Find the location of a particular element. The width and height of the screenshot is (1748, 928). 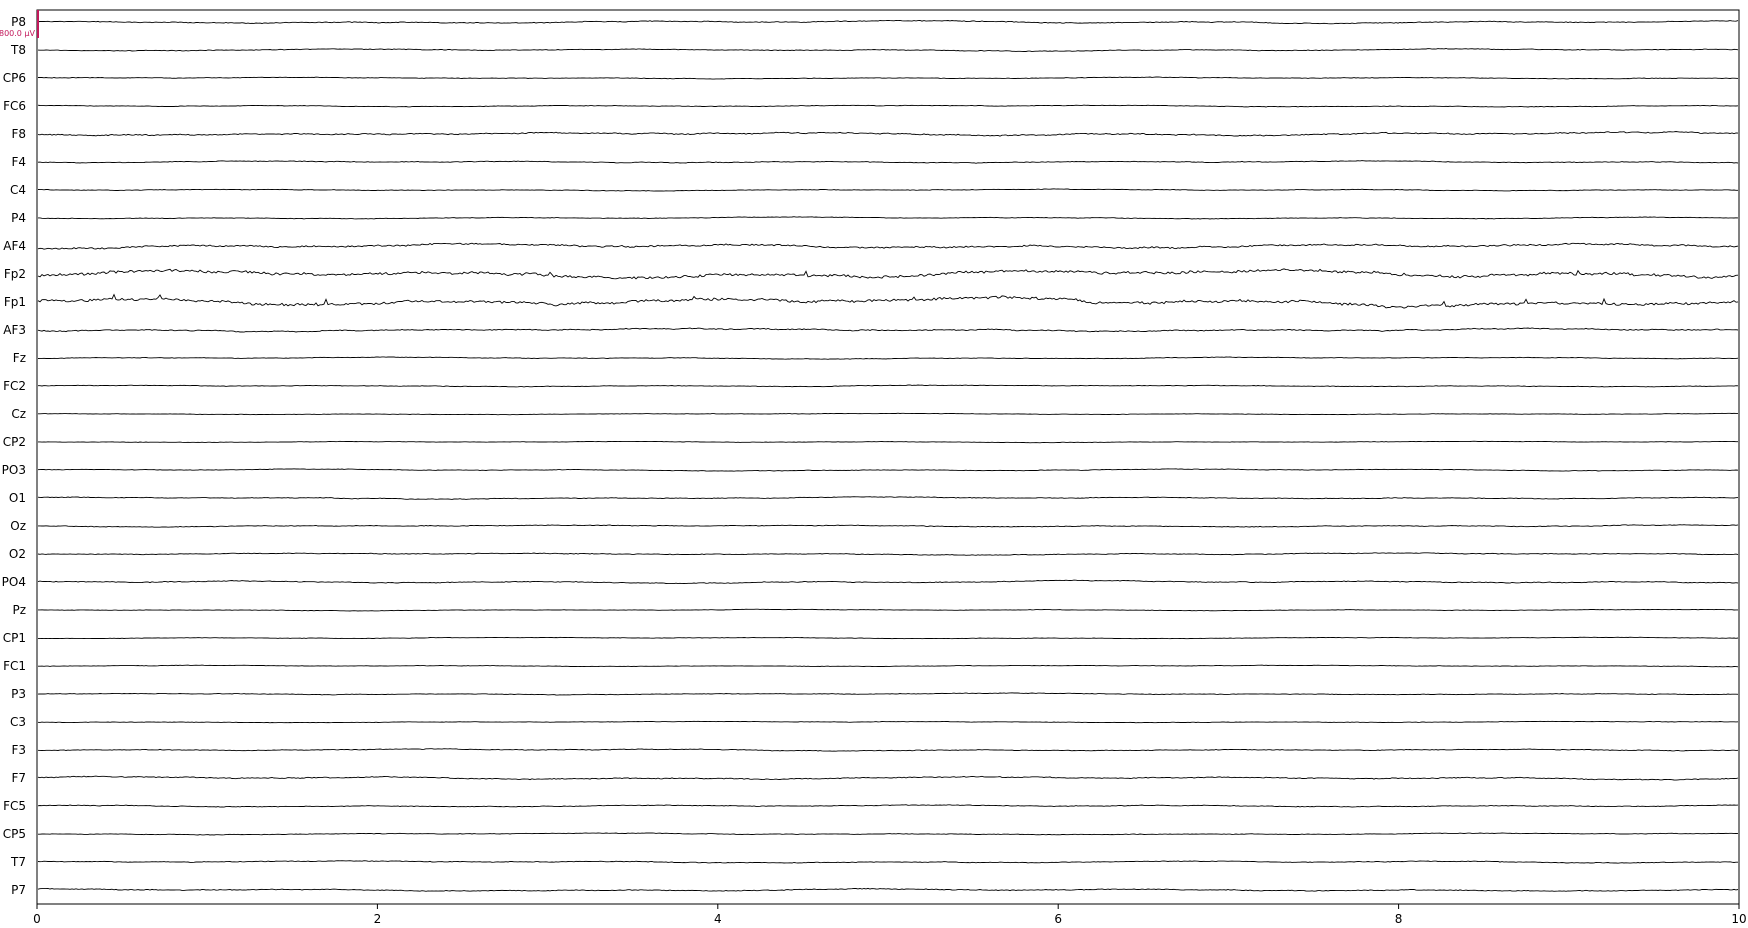

scale-bar: 800.0 µV is located at coordinates (19, 24).